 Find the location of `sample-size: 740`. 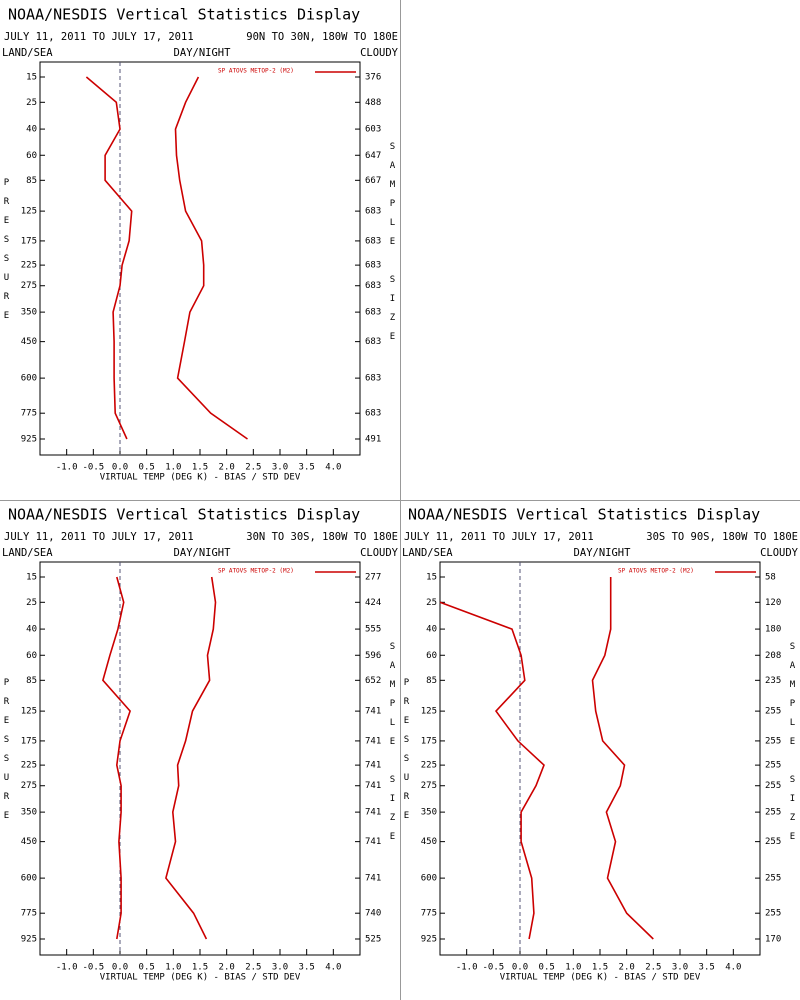

sample-size: 740 is located at coordinates (373, 914).